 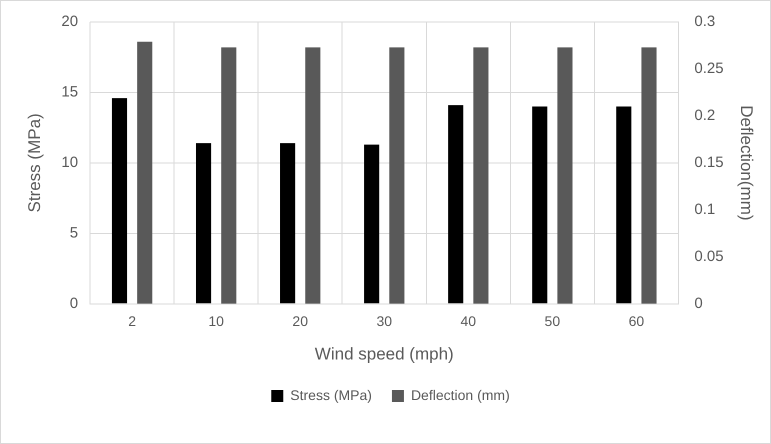 I want to click on y2-tick-label: 0, so click(x=698, y=303).